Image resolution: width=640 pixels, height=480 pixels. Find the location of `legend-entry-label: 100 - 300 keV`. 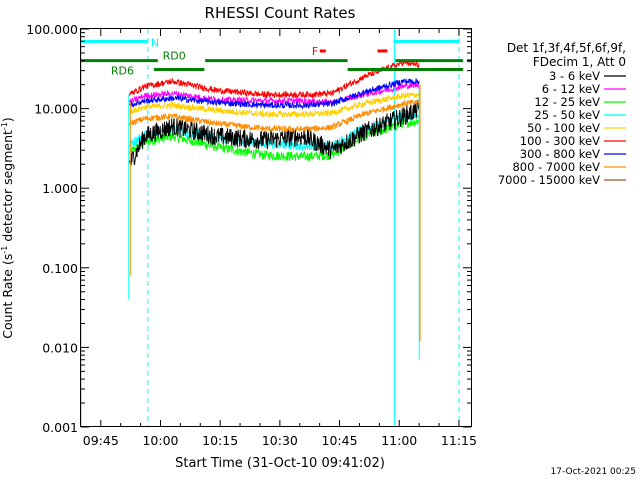

legend-entry-label: 100 - 300 keV is located at coordinates (560, 141).